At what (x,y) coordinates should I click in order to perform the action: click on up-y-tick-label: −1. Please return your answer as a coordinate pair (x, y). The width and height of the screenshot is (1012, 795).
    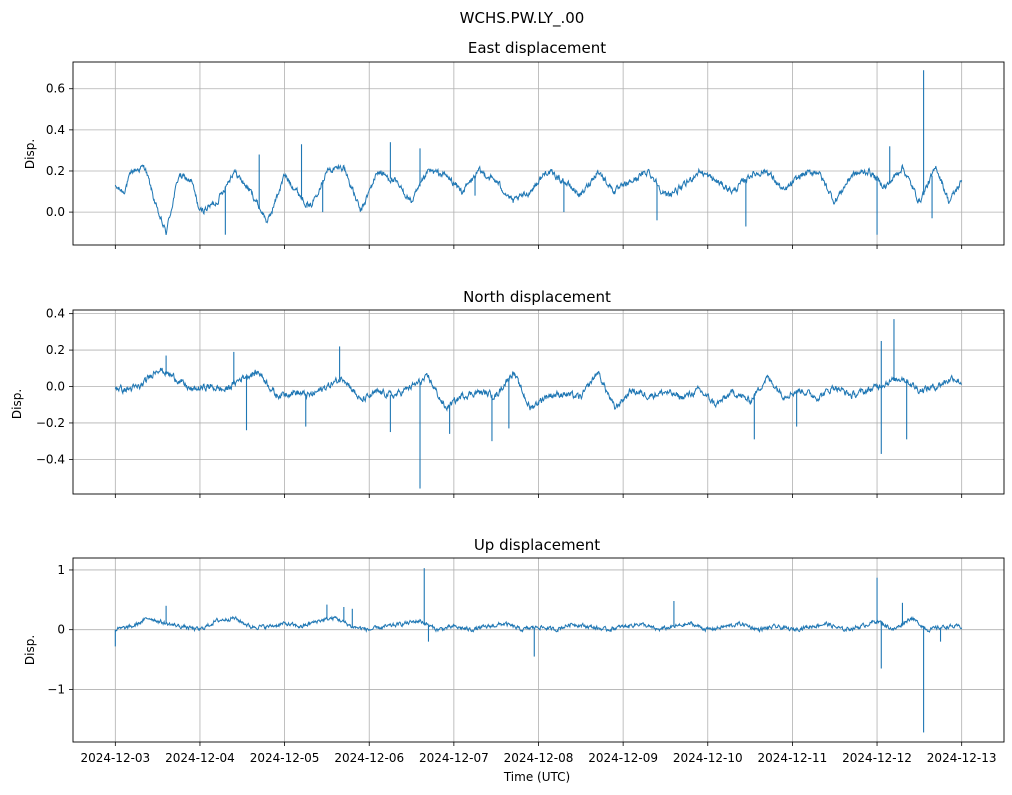
    Looking at the image, I should click on (56, 689).